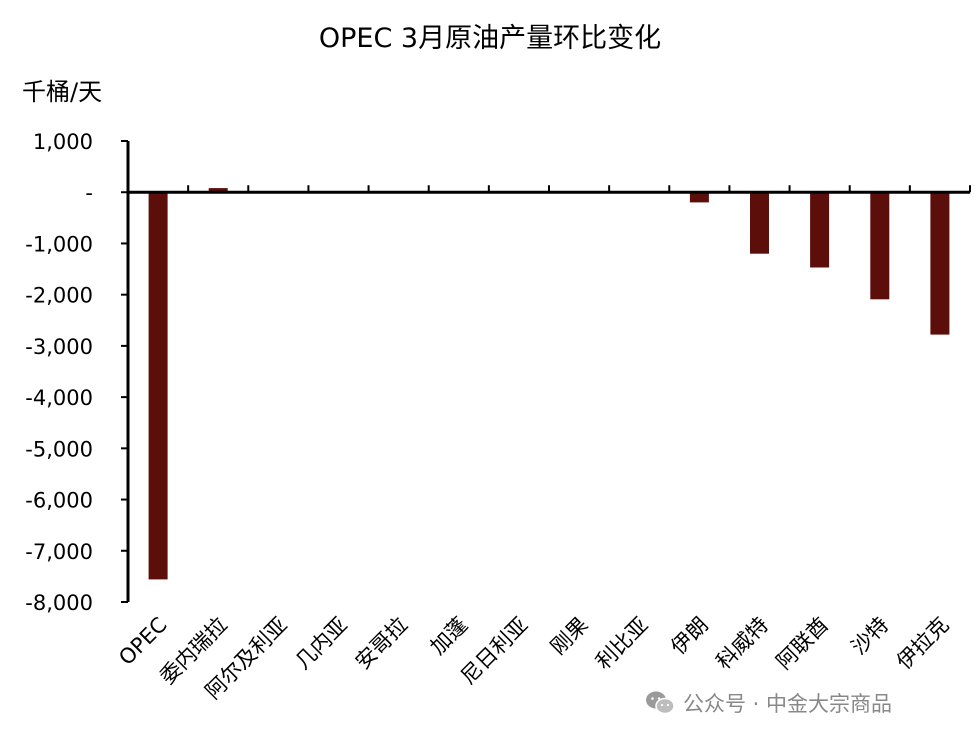 The height and width of the screenshot is (740, 980). What do you see at coordinates (59, 501) in the screenshot?
I see `y-tick-label: -6,000` at bounding box center [59, 501].